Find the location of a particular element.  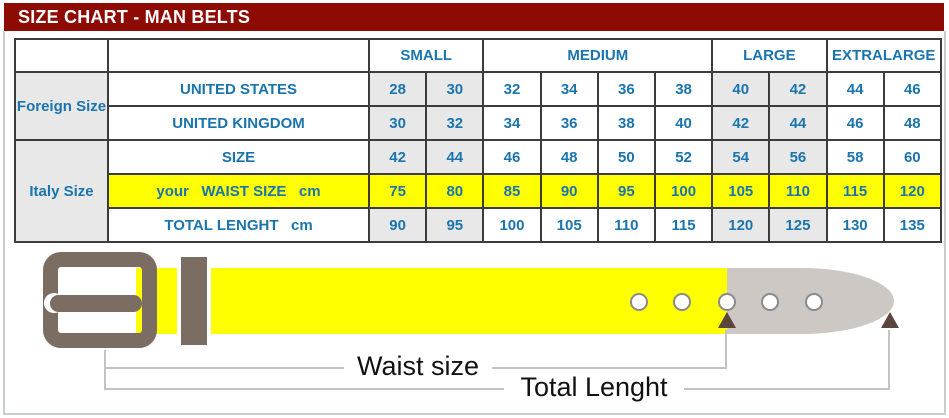

group-header-large: LARGE is located at coordinates (769, 55).